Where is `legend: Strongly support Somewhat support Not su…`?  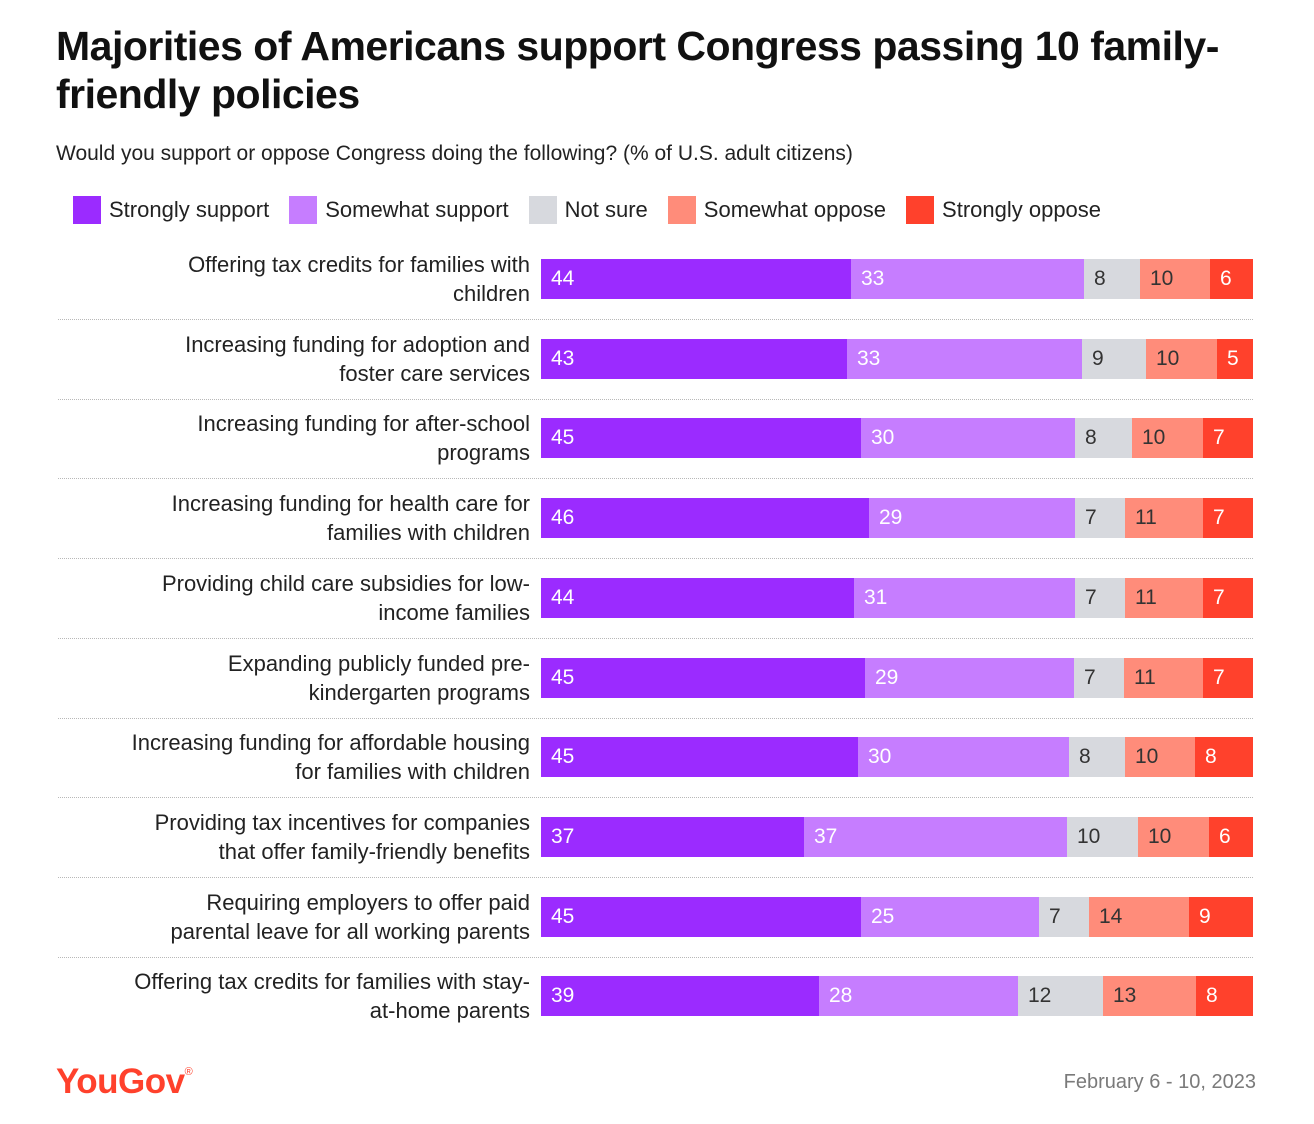 legend: Strongly support Somewhat support Not su… is located at coordinates (587, 210).